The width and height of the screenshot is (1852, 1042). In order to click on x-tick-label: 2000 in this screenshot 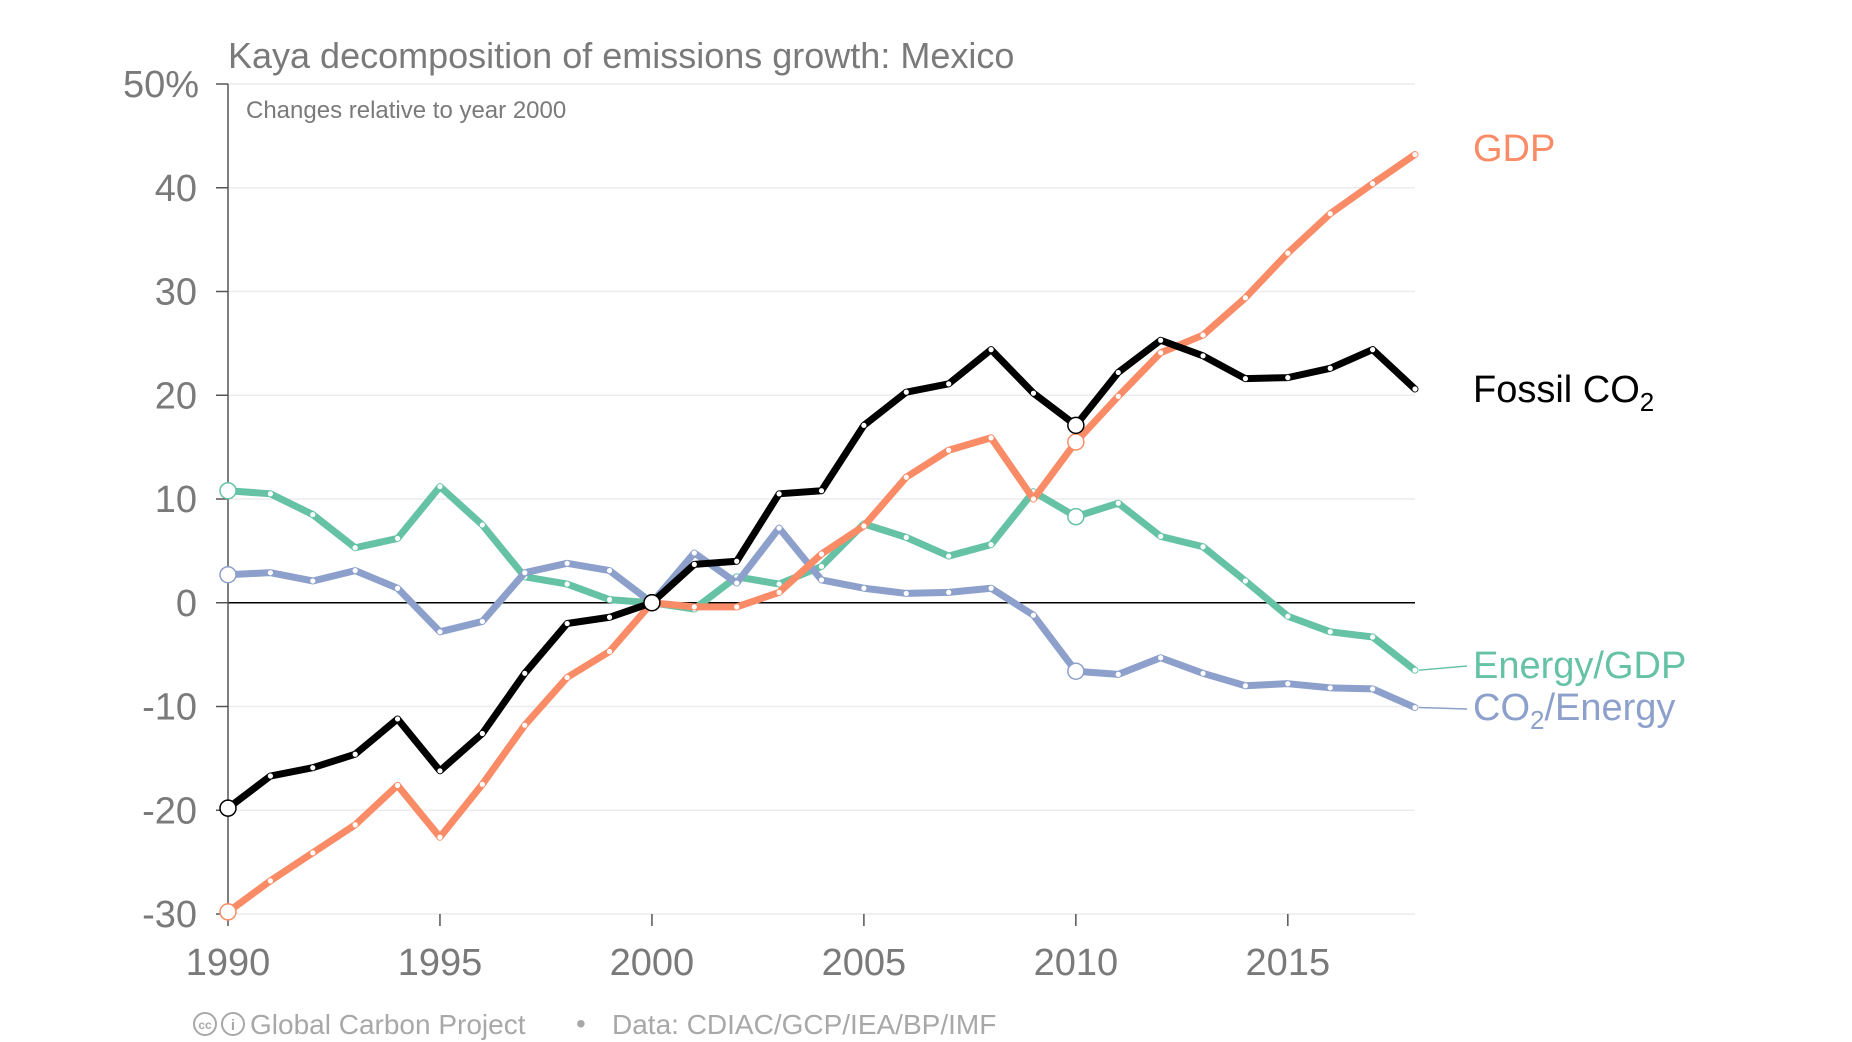, I will do `click(652, 963)`.